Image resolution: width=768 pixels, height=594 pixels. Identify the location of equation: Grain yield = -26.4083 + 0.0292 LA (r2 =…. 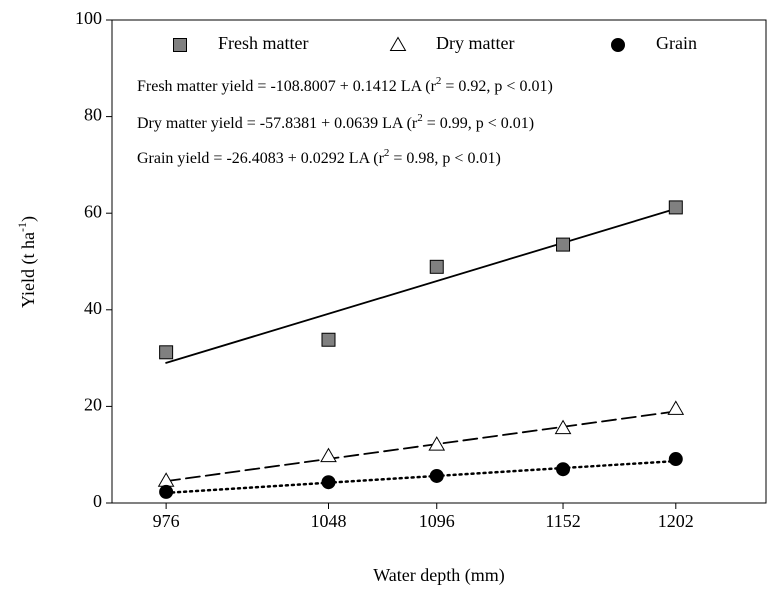
(319, 157).